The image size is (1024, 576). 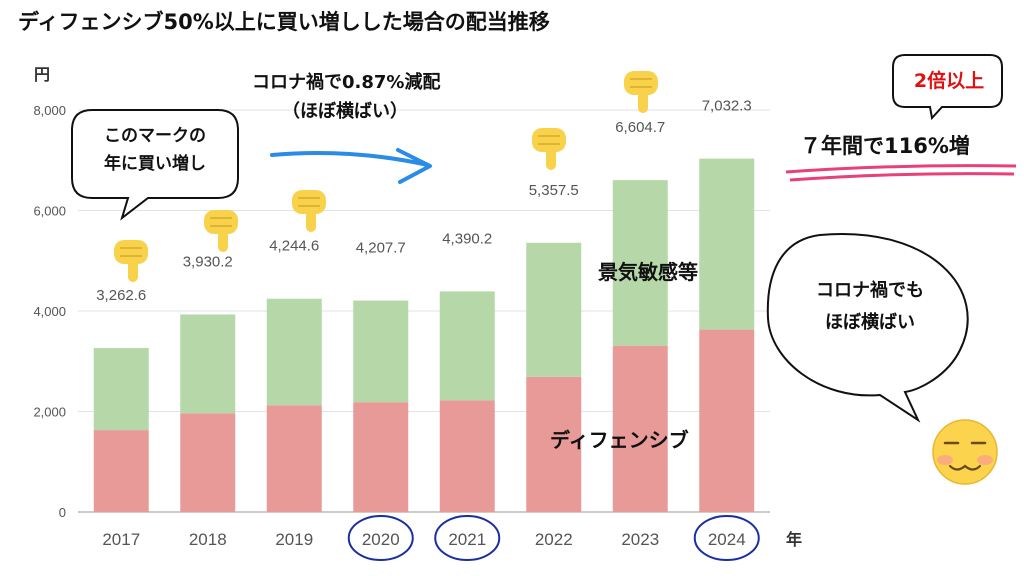 What do you see at coordinates (49, 311) in the screenshot?
I see `y-tick-label: 4,000` at bounding box center [49, 311].